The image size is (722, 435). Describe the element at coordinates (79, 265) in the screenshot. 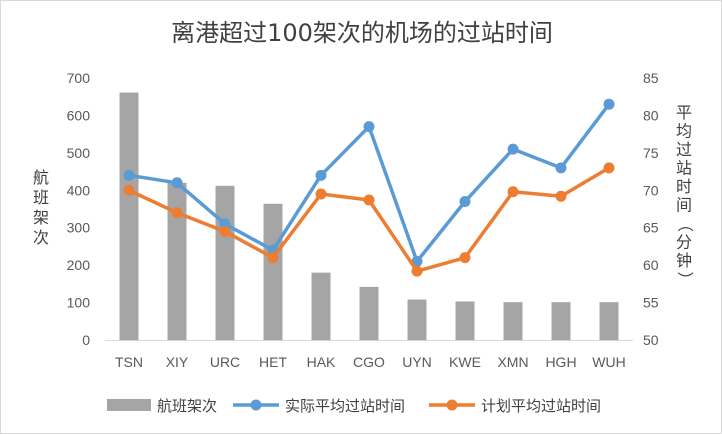

I see `left-tick-label: 200` at that location.